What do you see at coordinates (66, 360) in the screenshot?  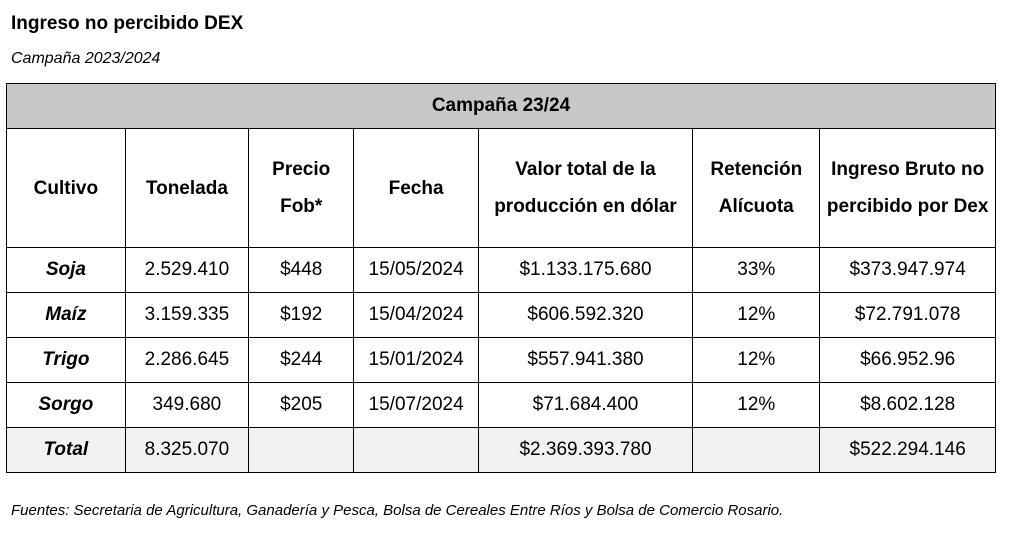 I see `row-label: Trigo` at bounding box center [66, 360].